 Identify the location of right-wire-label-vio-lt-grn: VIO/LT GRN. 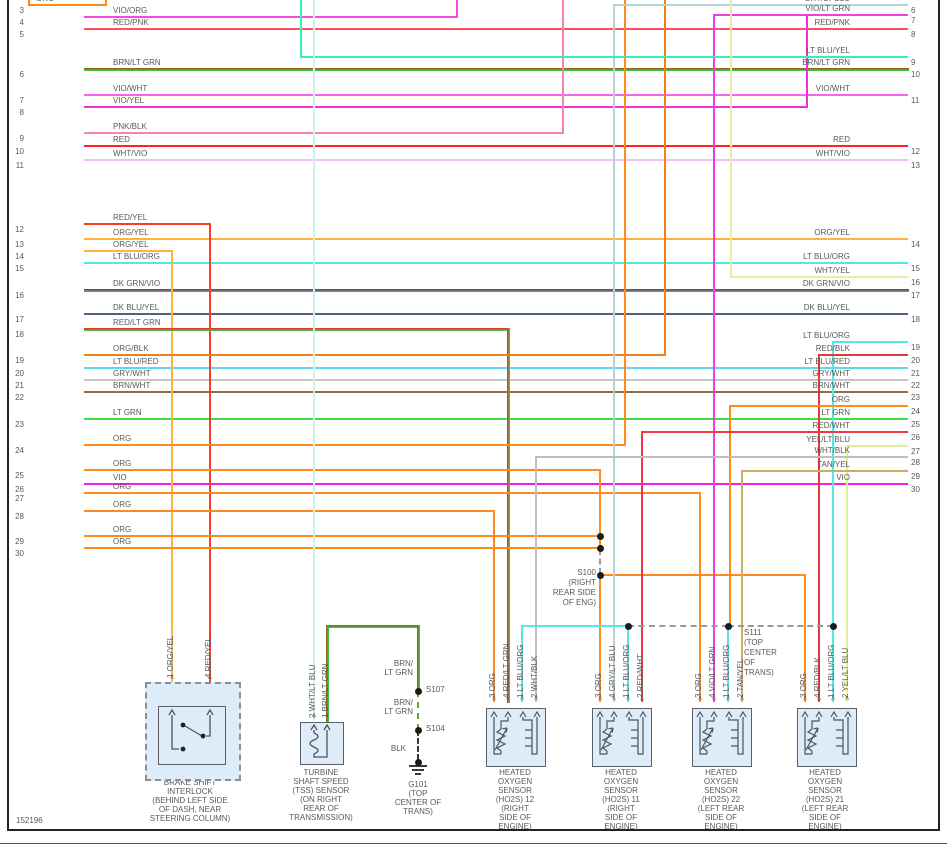
(827, 8).